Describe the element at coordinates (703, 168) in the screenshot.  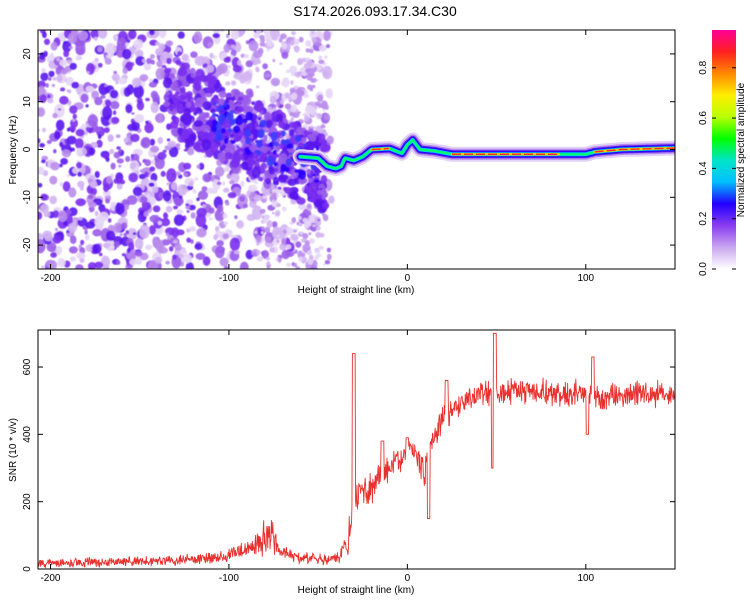
I see `colorbar-tick-label: 0.4` at that location.